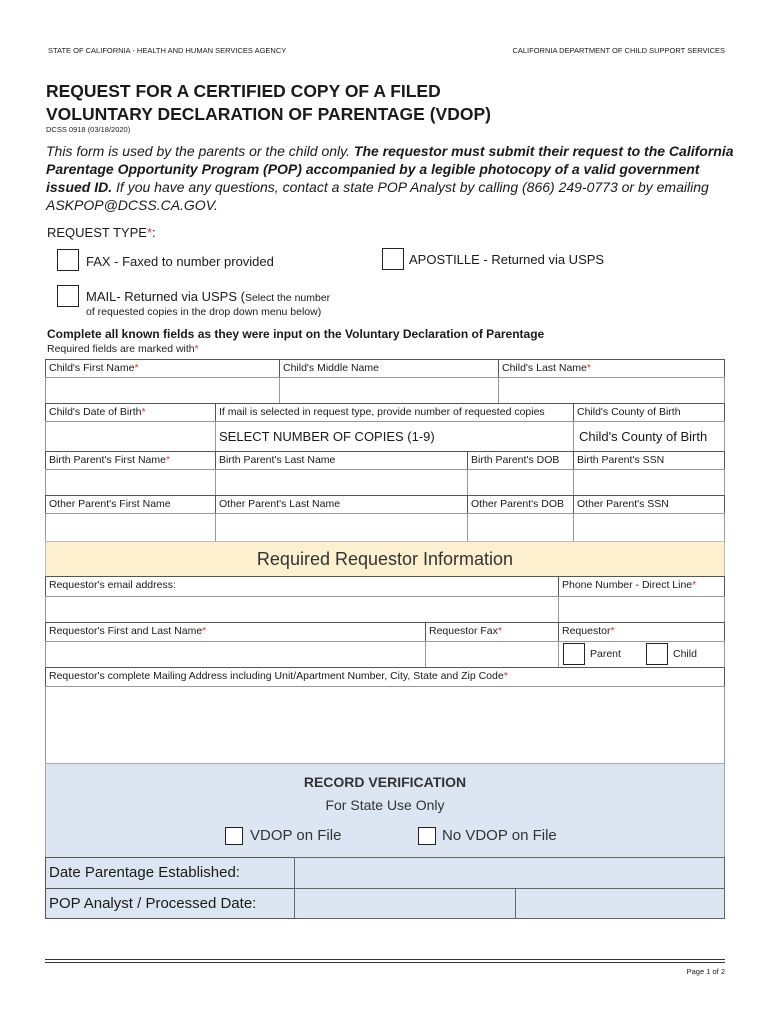  What do you see at coordinates (88, 129) in the screenshot?
I see `form-id: DCSS 0918 (03/18/2020)` at bounding box center [88, 129].